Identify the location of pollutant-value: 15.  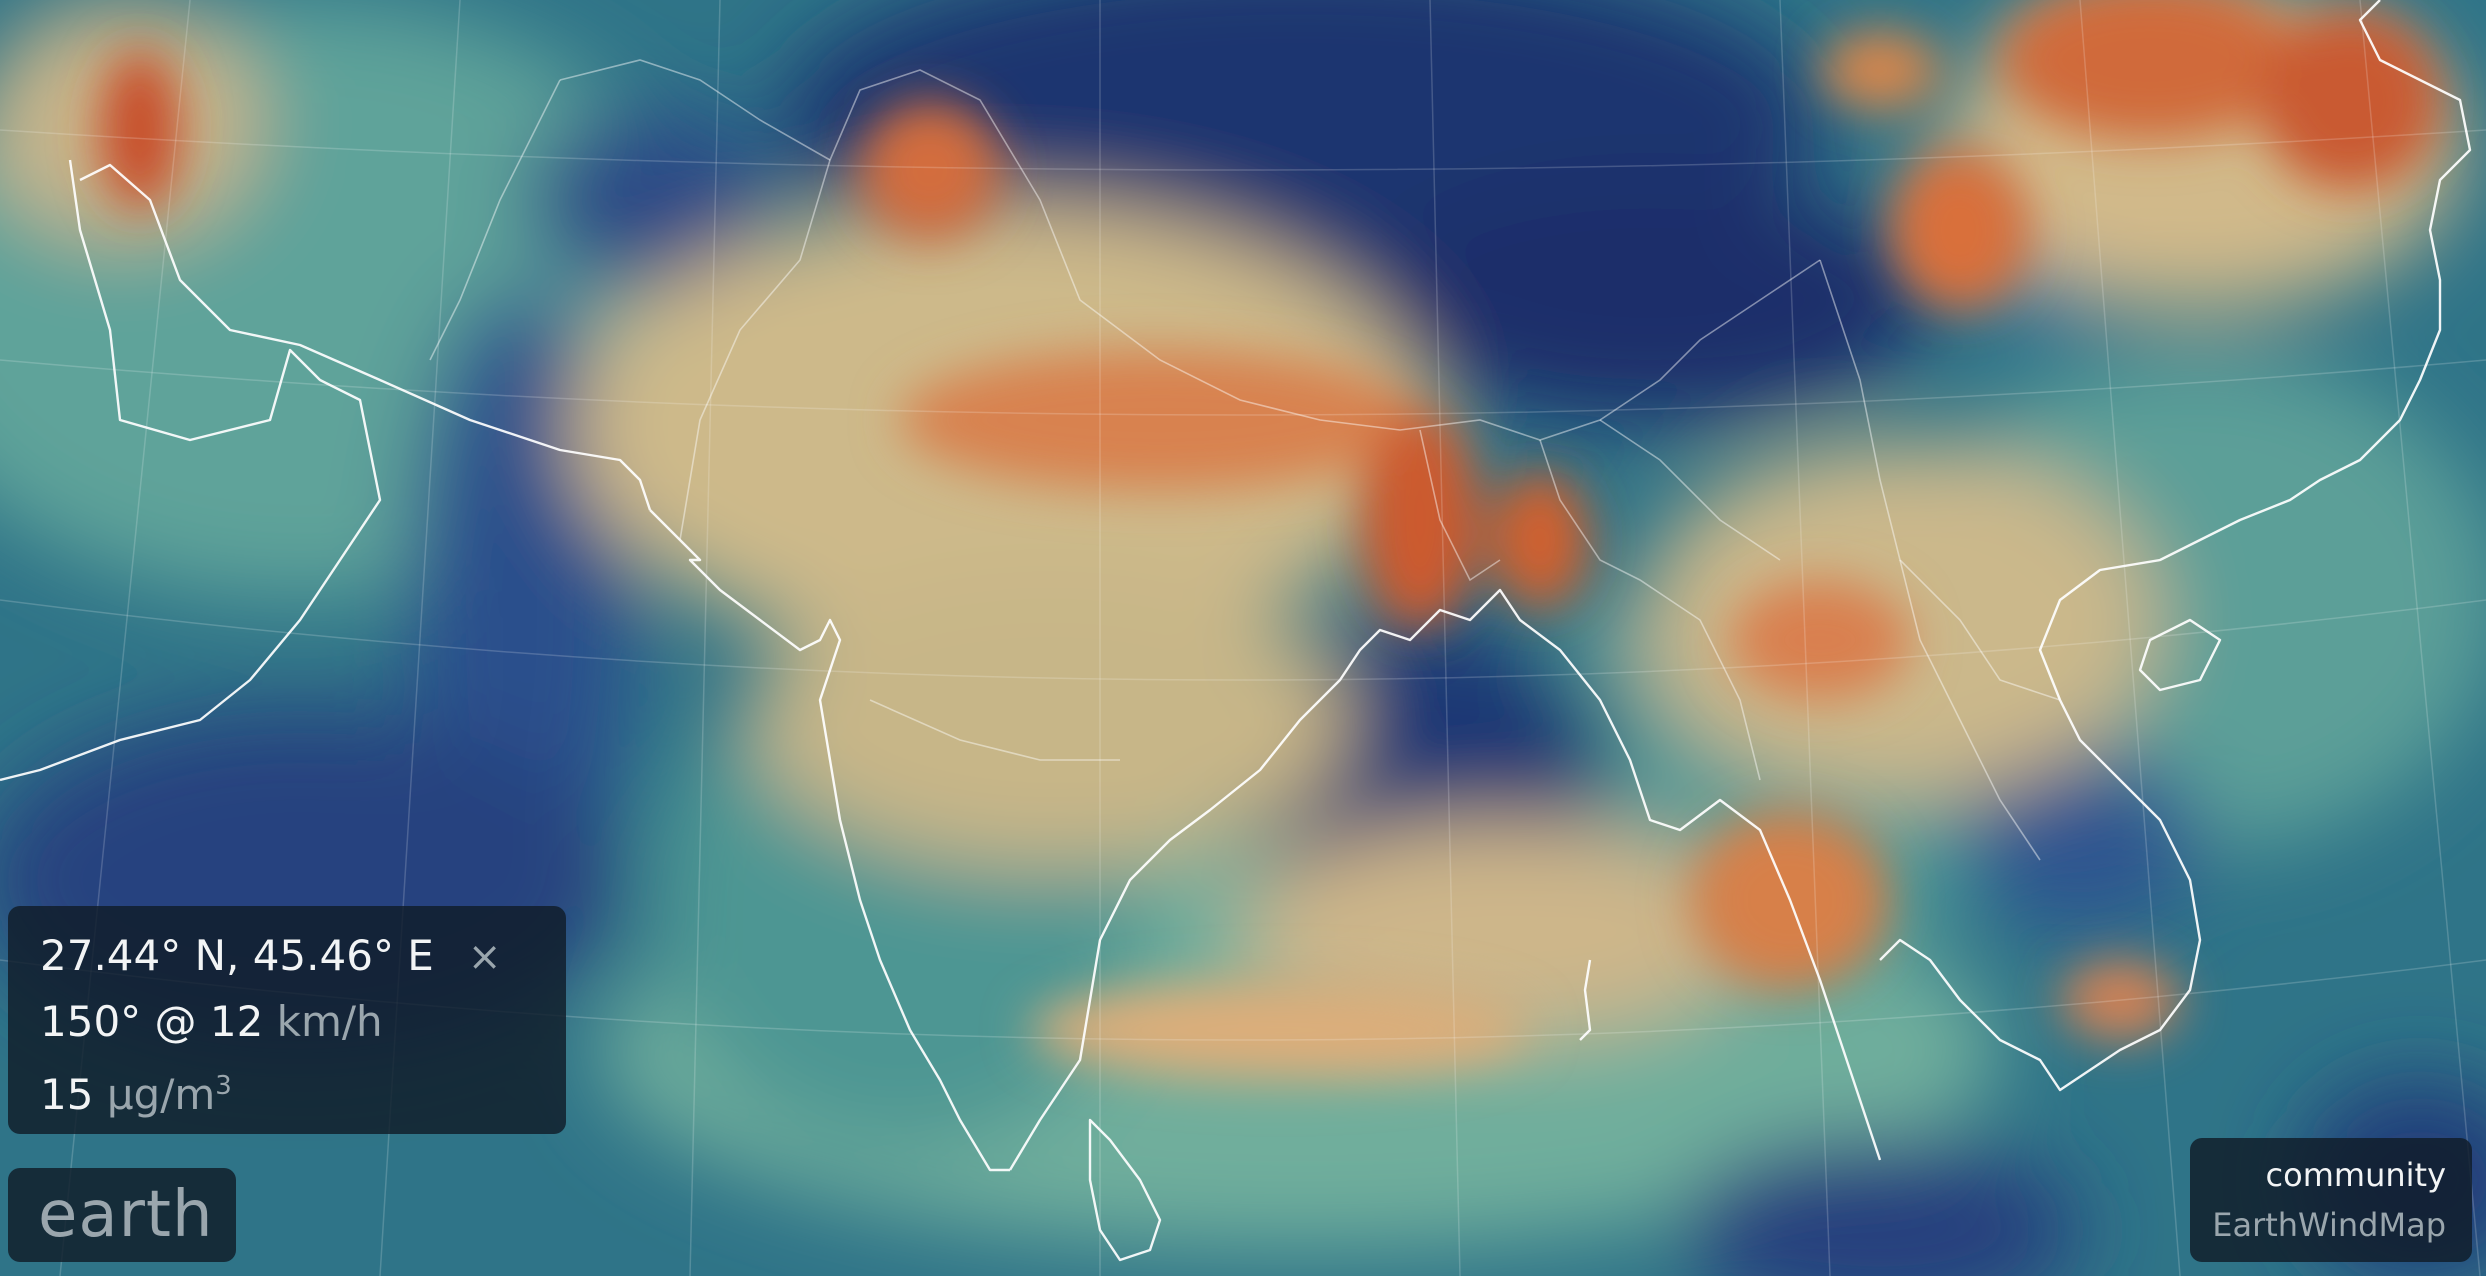
(67, 1094).